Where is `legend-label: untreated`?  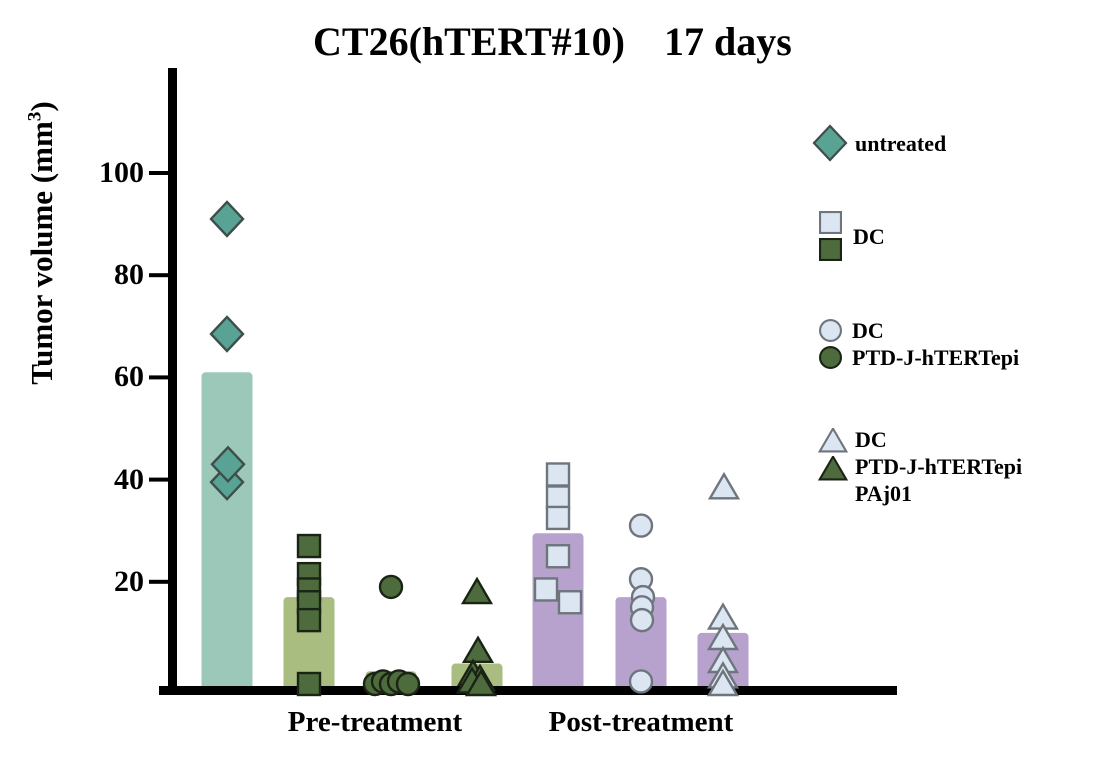
legend-label: untreated is located at coordinates (901, 143).